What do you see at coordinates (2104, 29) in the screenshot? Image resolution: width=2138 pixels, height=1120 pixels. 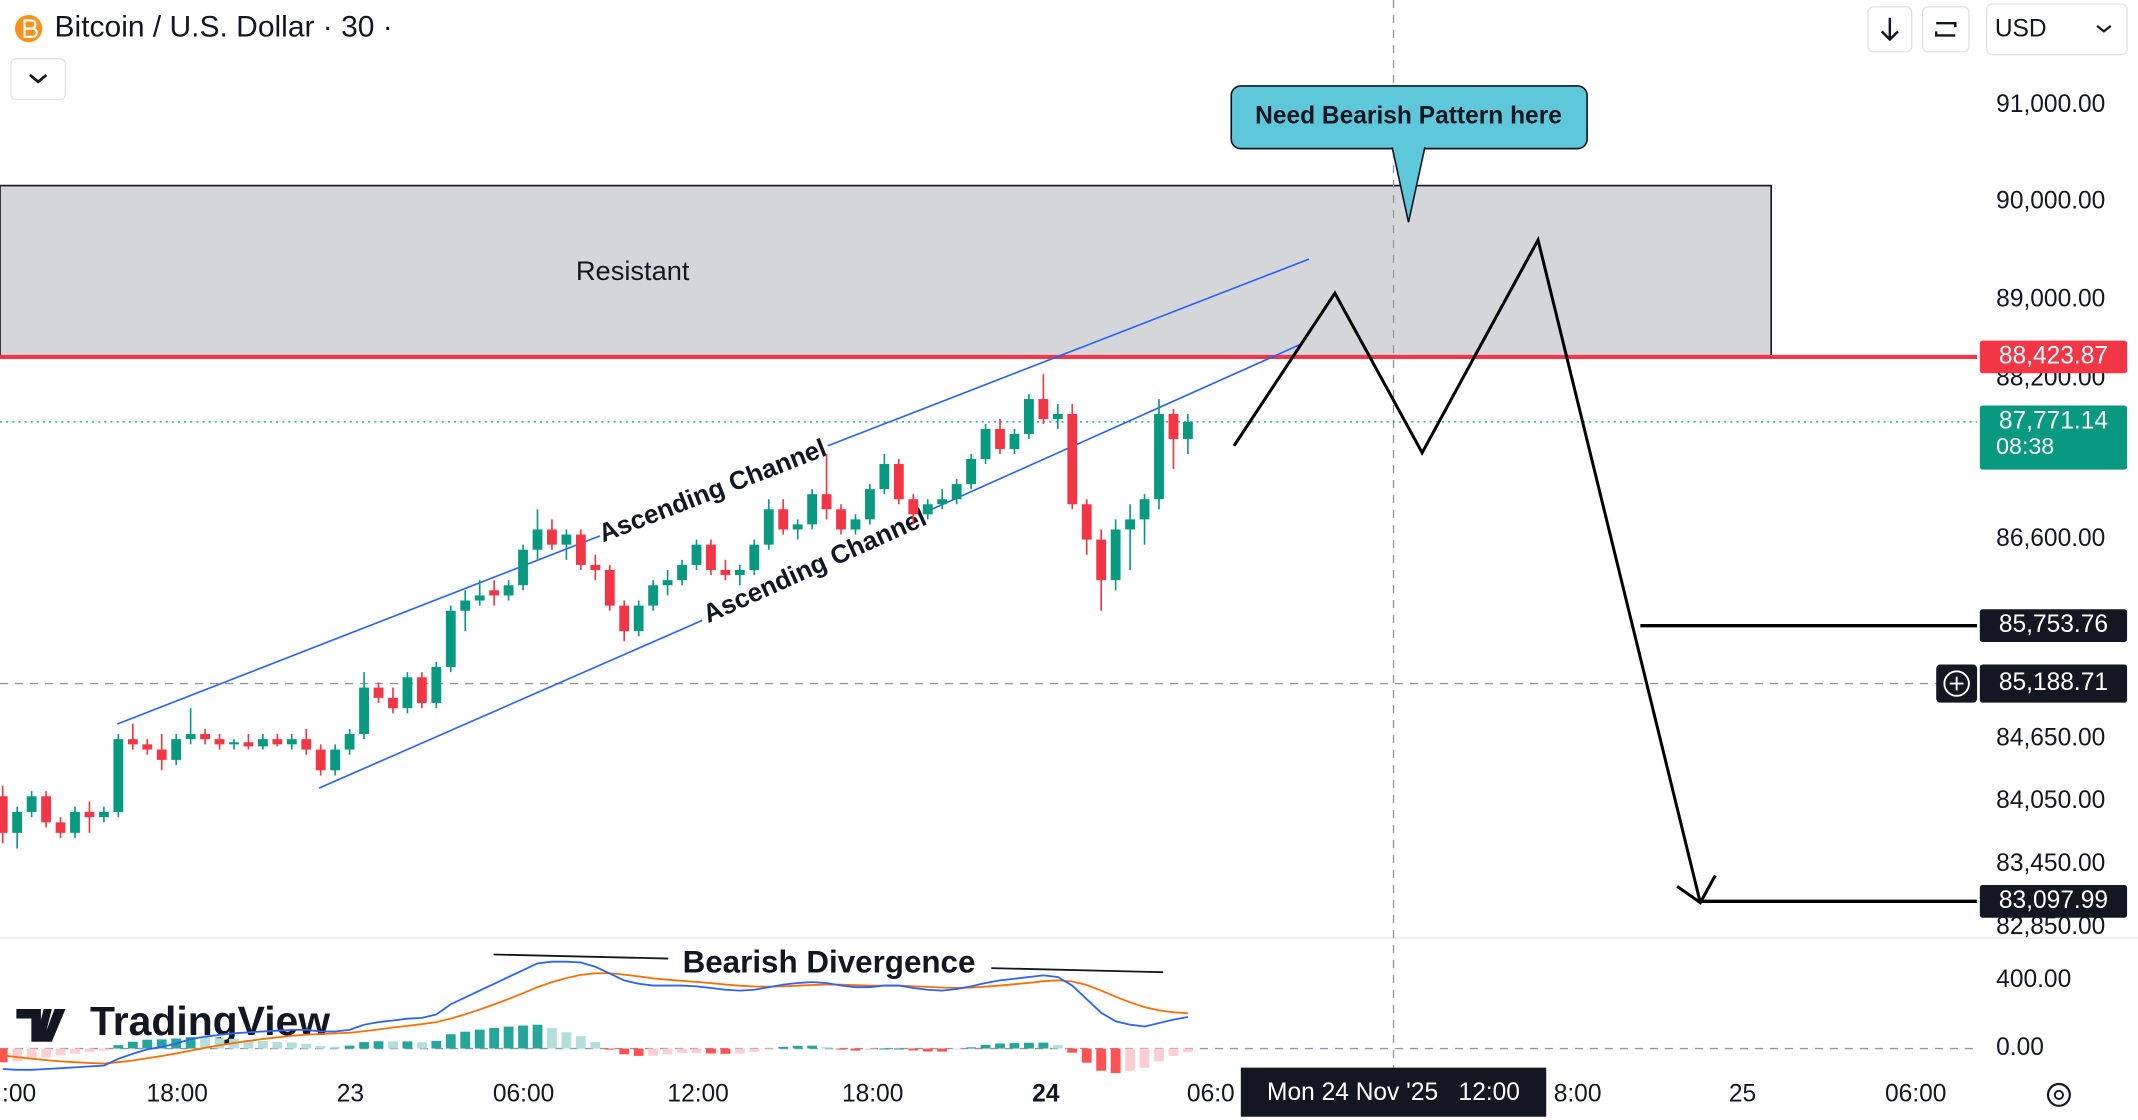 I see `select-chevron` at bounding box center [2104, 29].